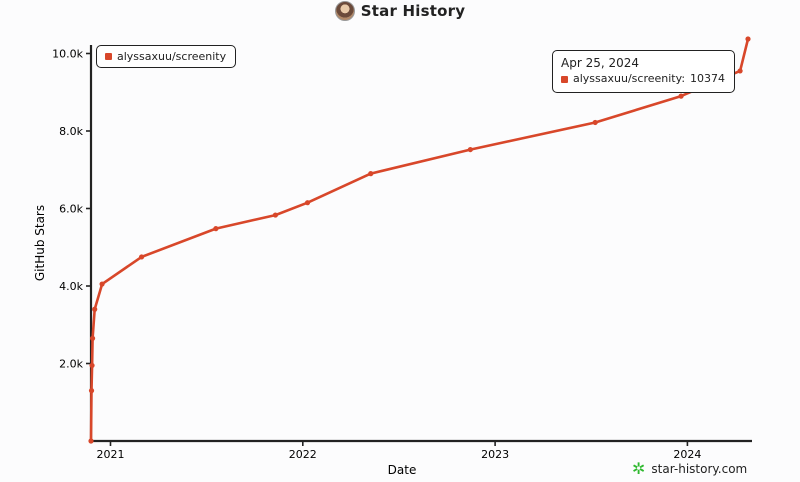 The height and width of the screenshot is (482, 800). What do you see at coordinates (71, 286) in the screenshot?
I see `y-tick-label: 4.0k` at bounding box center [71, 286].